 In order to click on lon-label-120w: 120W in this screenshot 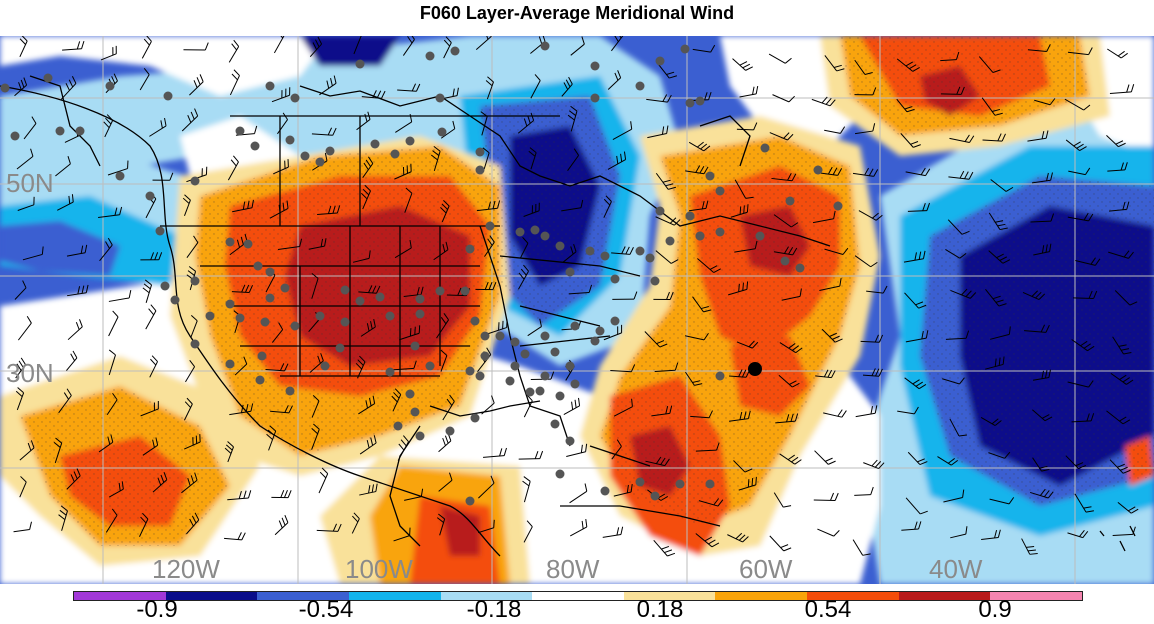, I will do `click(186, 569)`.